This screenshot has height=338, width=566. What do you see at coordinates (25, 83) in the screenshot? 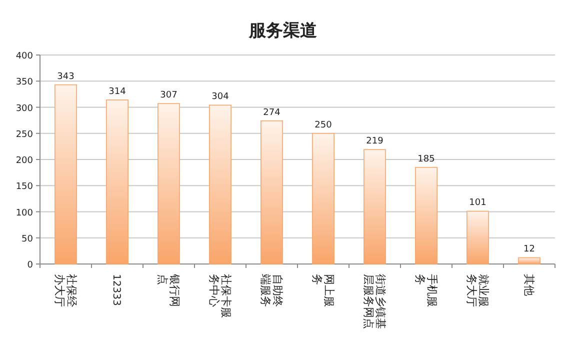
I see `y-tick-label: 350` at bounding box center [25, 83].